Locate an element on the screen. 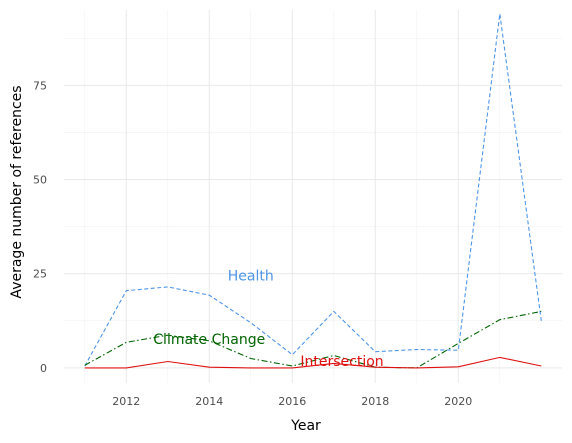 The image size is (572, 443). series-labels: Health Climate Change Intersection is located at coordinates (268, 320).